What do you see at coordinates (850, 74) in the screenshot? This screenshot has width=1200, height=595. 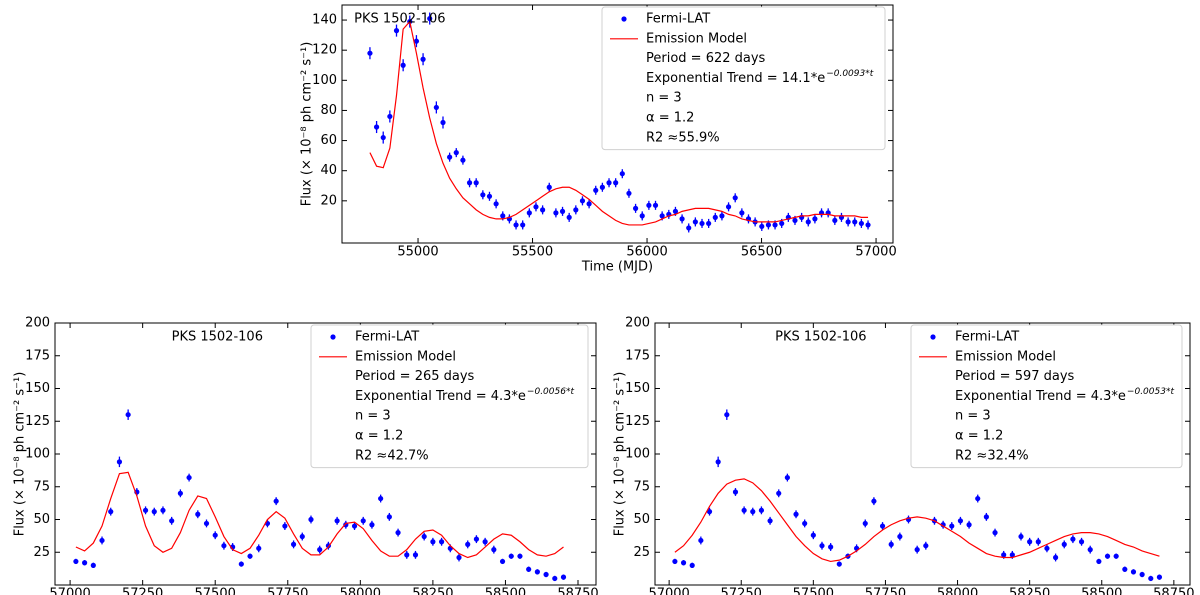 I see `trend-exponent: −0.0093*t` at bounding box center [850, 74].